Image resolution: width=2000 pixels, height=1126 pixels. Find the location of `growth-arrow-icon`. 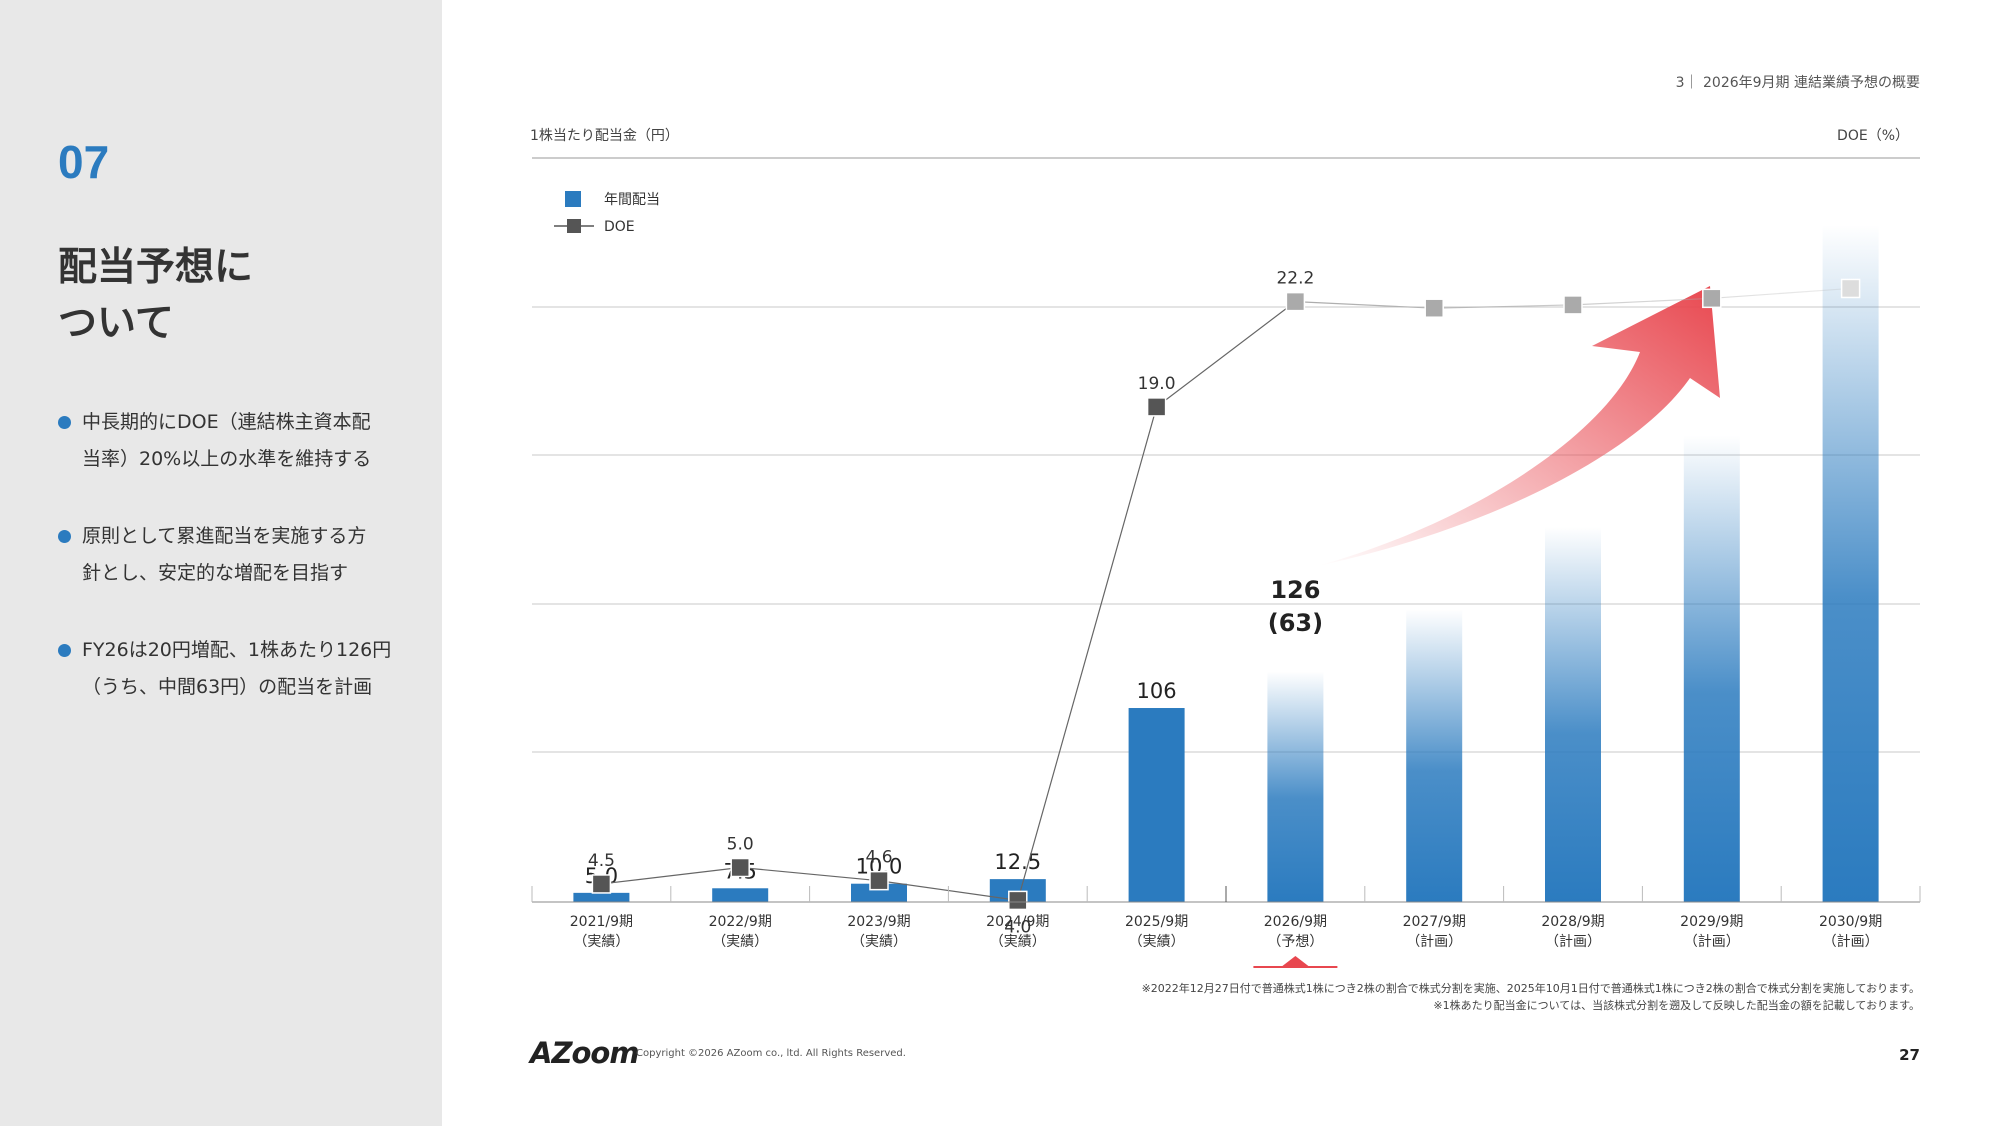

growth-arrow-icon is located at coordinates (1519, 426).